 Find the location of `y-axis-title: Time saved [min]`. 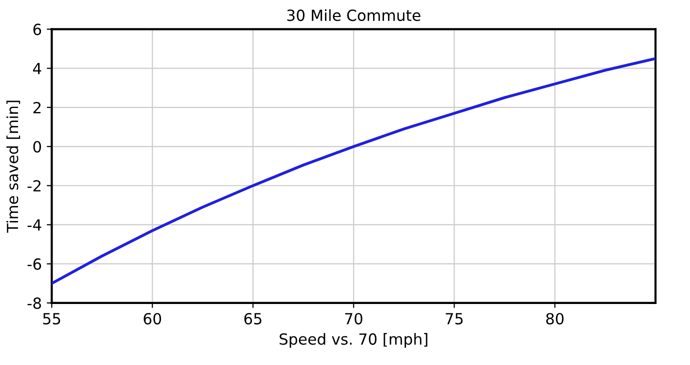

y-axis-title: Time saved [min] is located at coordinates (13, 166).